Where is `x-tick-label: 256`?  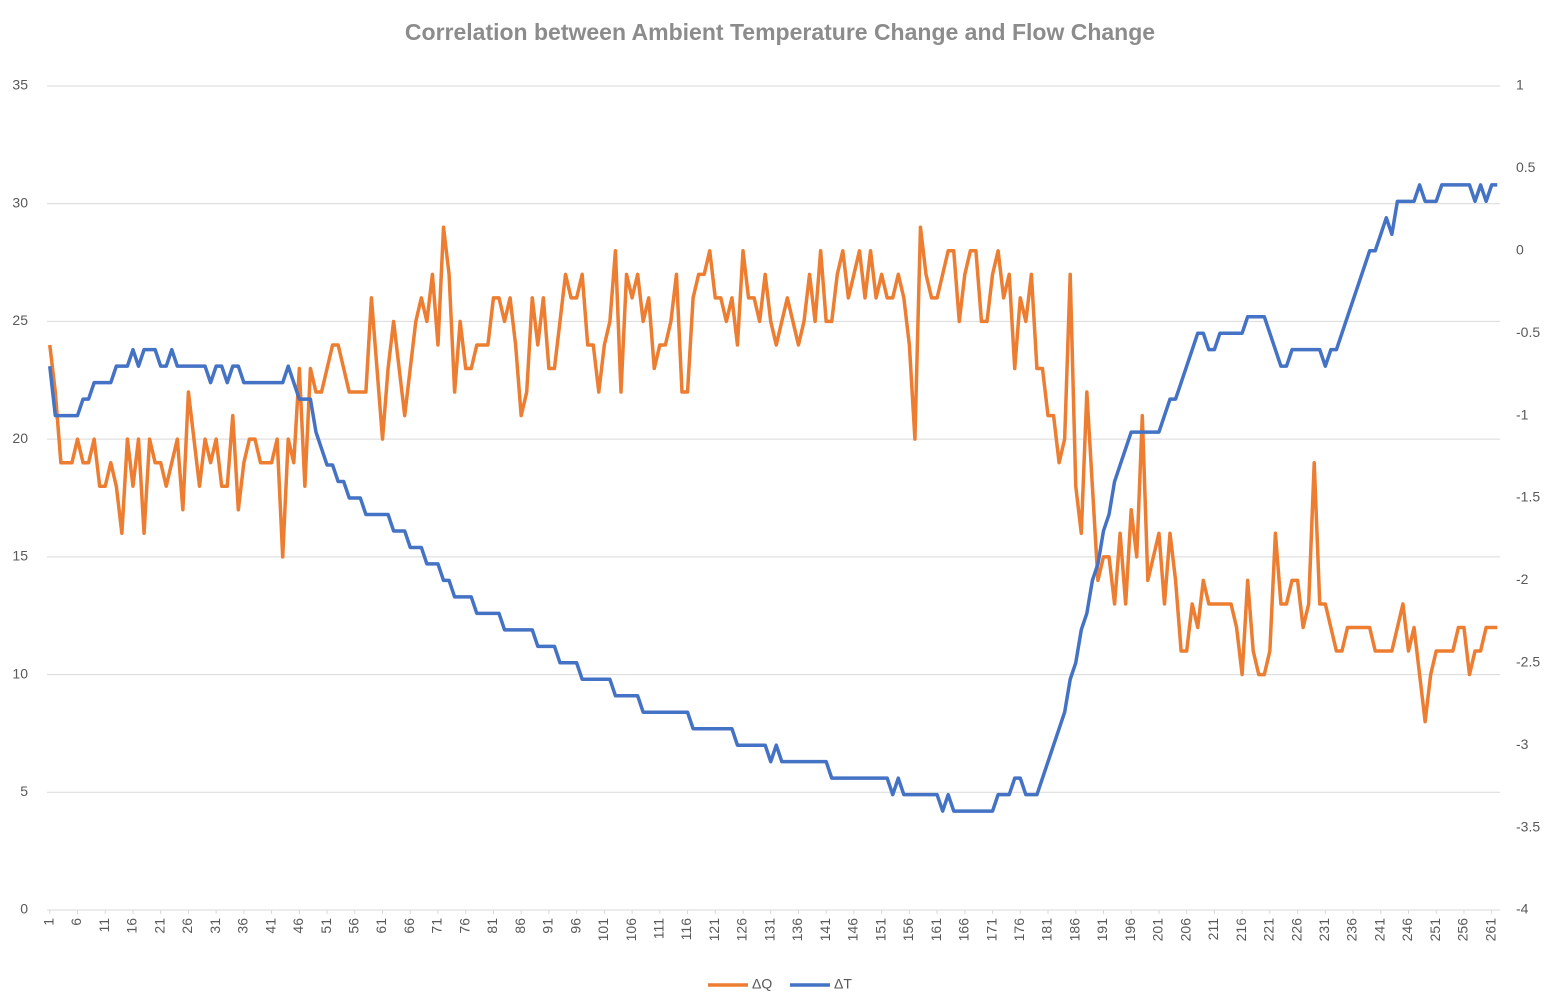
x-tick-label: 256 is located at coordinates (1463, 930).